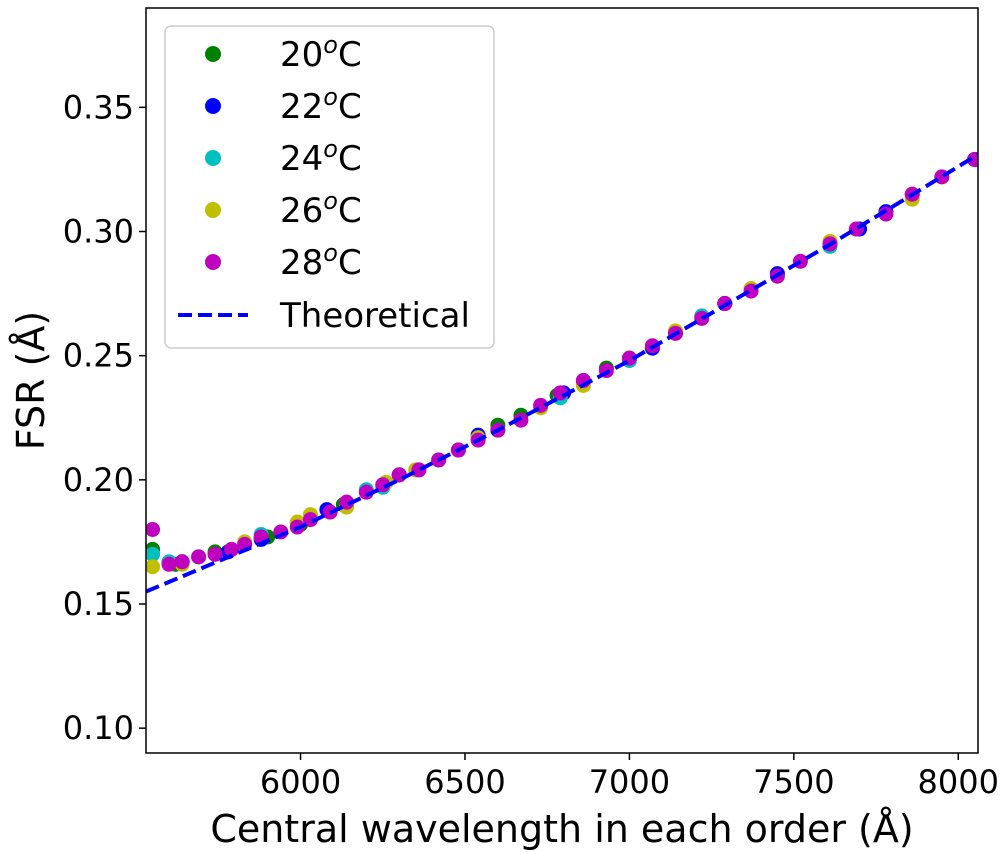 The image size is (1002, 852). Describe the element at coordinates (374, 316) in the screenshot. I see `legend-label-theoretical: Theoretical` at that location.